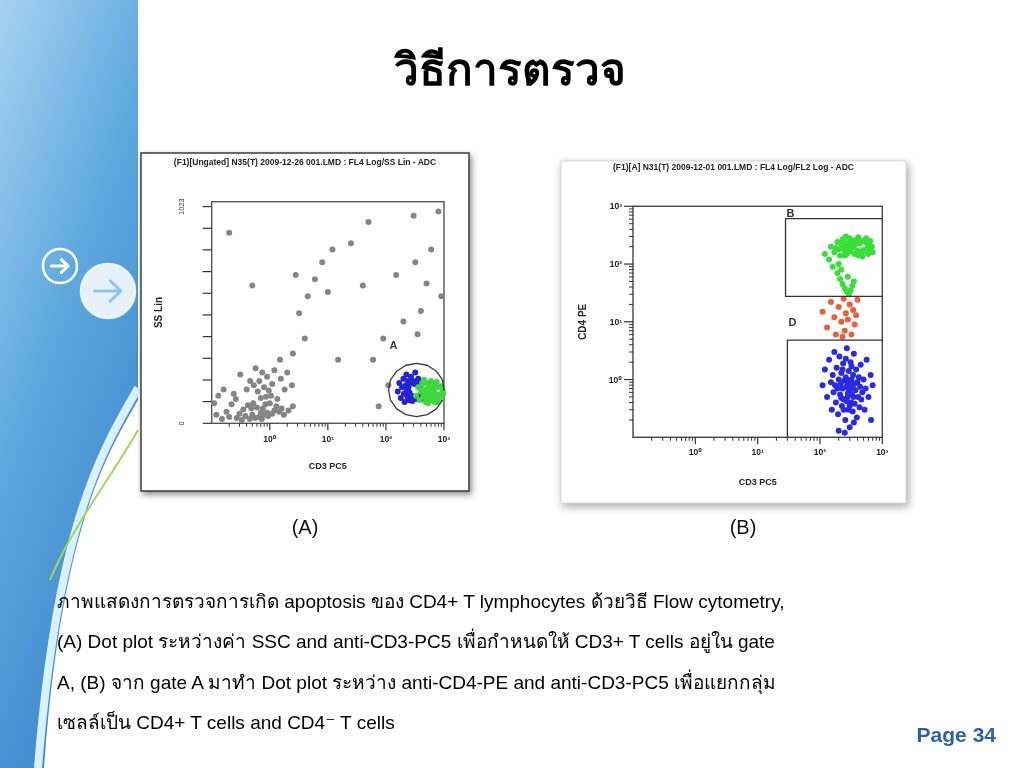 This screenshot has height=768, width=1024. I want to click on text: (A), so click(305, 527).